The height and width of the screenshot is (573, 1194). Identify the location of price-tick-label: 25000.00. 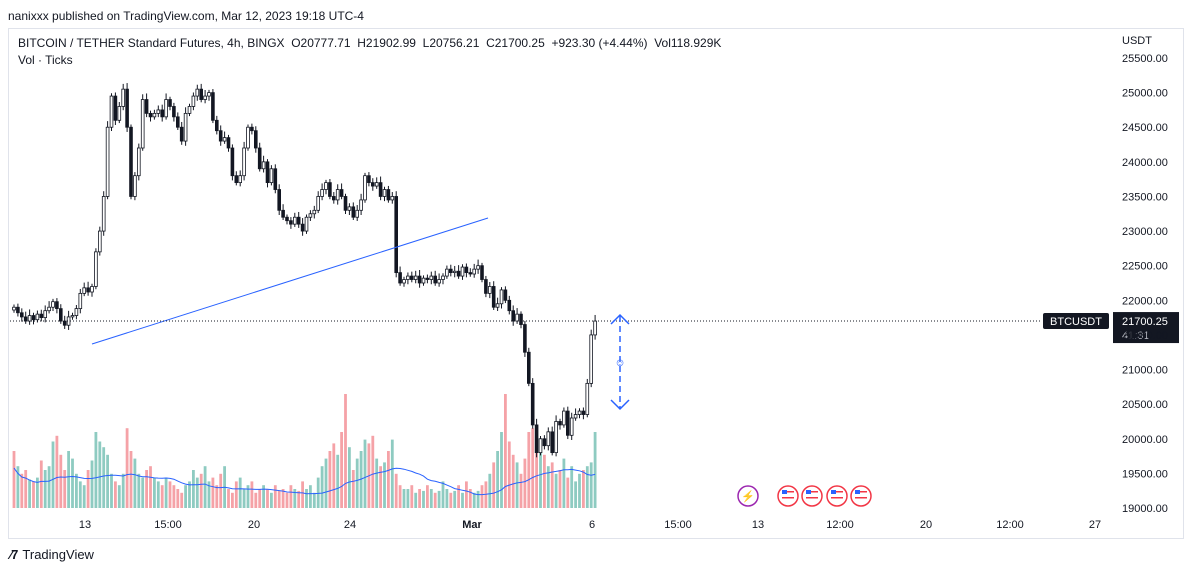
(1145, 94).